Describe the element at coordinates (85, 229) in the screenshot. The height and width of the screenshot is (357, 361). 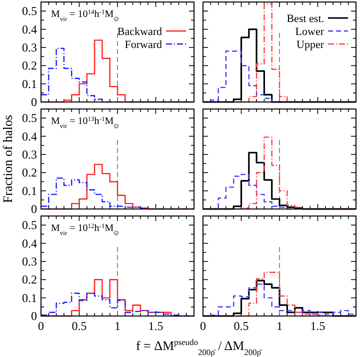
I see `annotation: M$_{vir}$ = 10$^{12}$h$^{-1}$M$_{⊙}$` at that location.